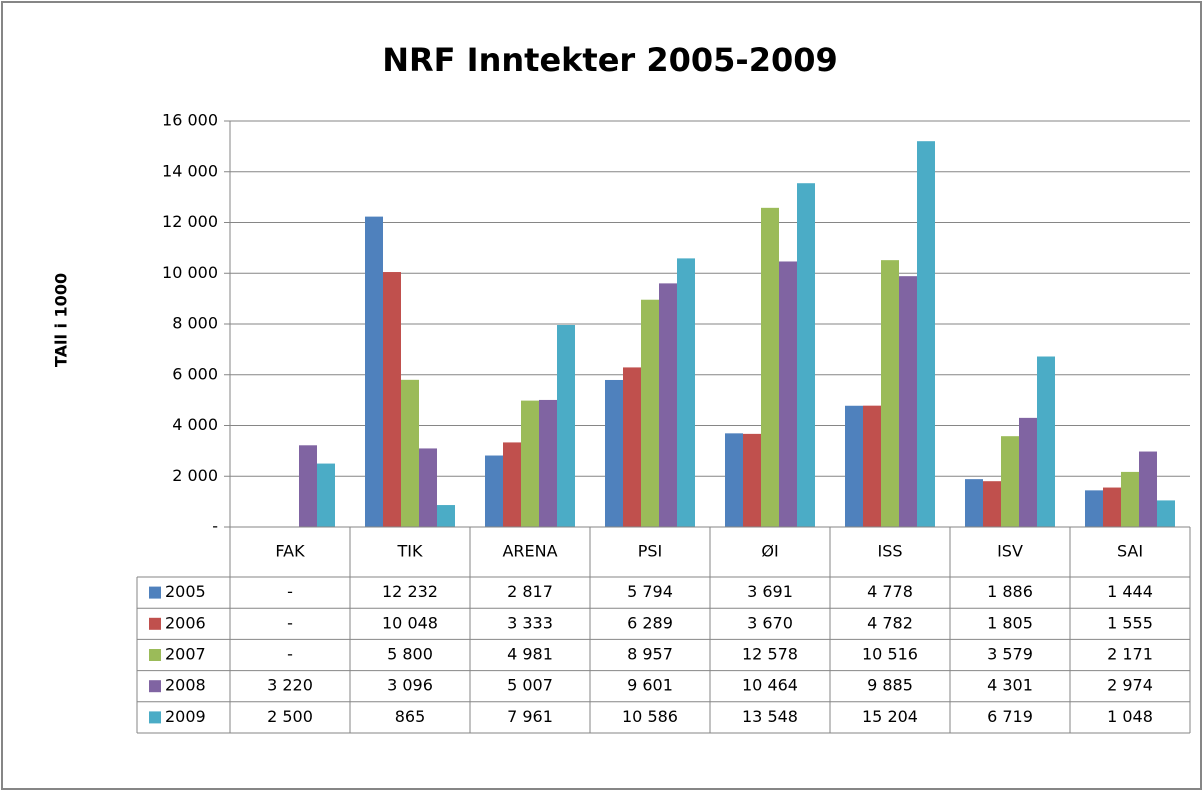 The height and width of the screenshot is (791, 1203). Describe the element at coordinates (1130, 716) in the screenshot. I see `table-cell: 1 048` at that location.